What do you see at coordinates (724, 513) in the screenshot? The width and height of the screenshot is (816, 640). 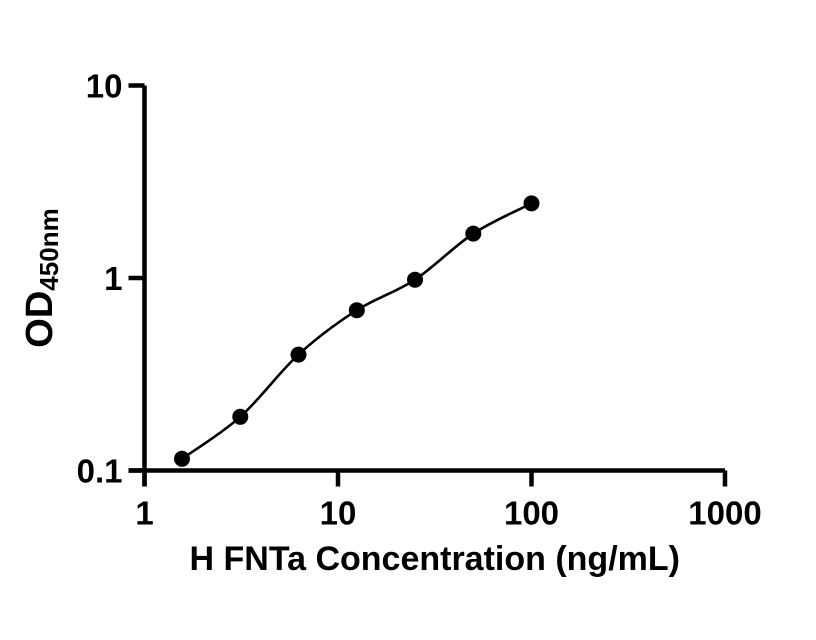 I see `x-tick-label: 1000` at bounding box center [724, 513].